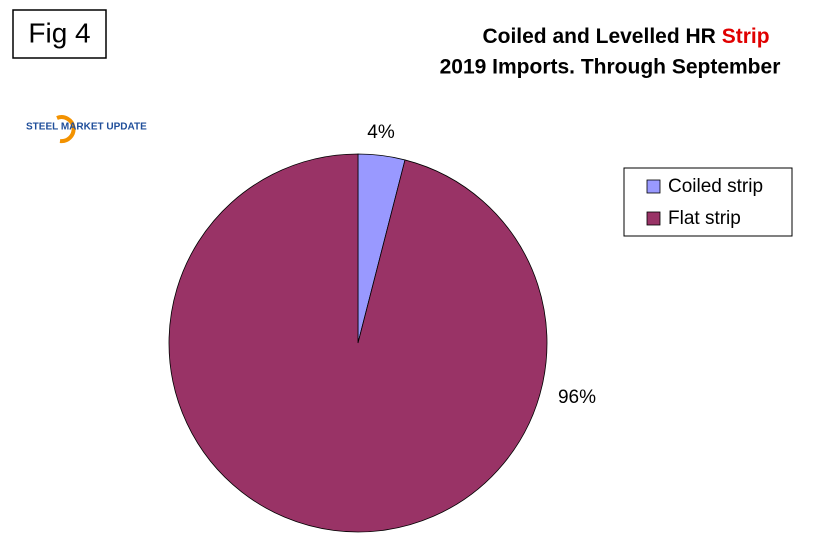 This screenshot has height=548, width=813. Describe the element at coordinates (610, 67) in the screenshot. I see `chart-subtitle: 2019 Imports. Through September` at that location.